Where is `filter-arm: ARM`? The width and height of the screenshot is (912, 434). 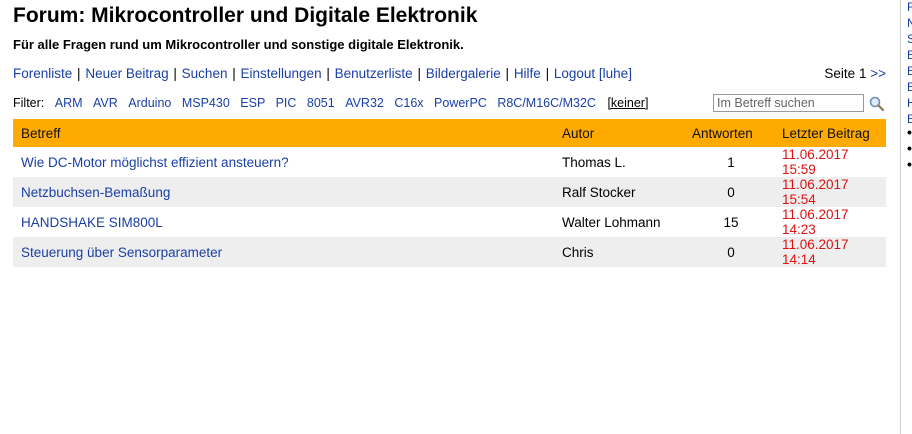 filter-arm: ARM is located at coordinates (68, 103).